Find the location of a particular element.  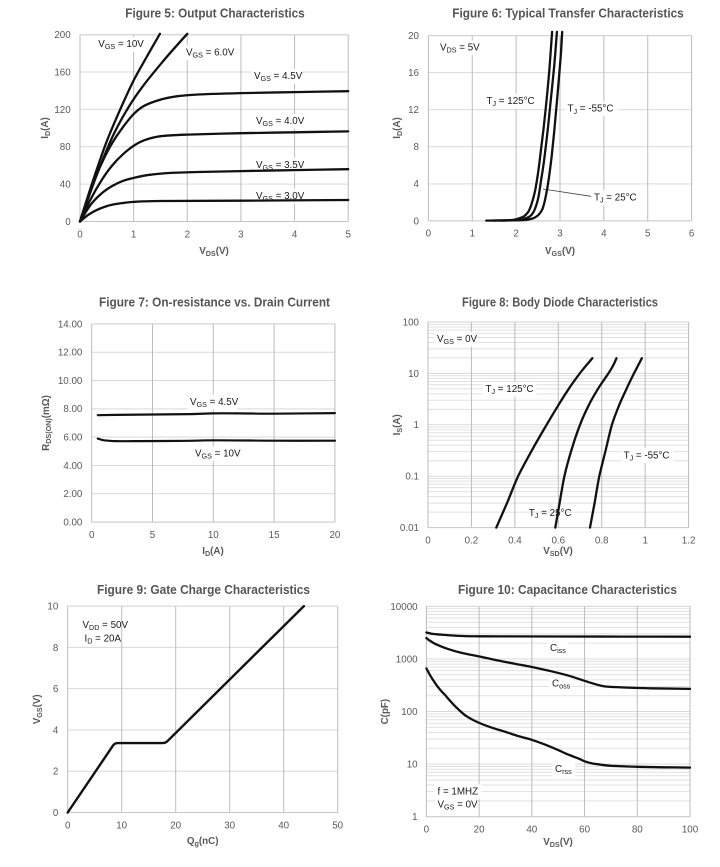

svg-text: Crss is located at coordinates (563, 770).